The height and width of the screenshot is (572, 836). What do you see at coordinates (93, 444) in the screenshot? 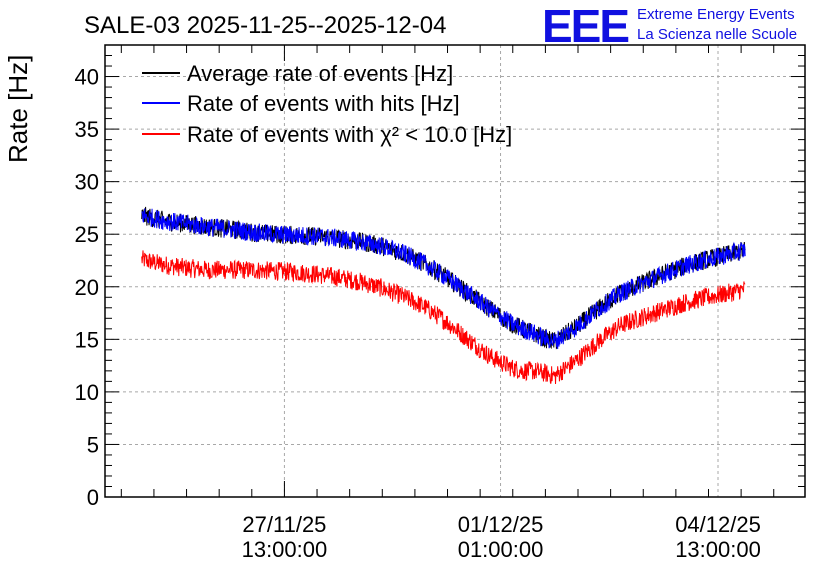
I see `y-tick-label: 5` at bounding box center [93, 444].